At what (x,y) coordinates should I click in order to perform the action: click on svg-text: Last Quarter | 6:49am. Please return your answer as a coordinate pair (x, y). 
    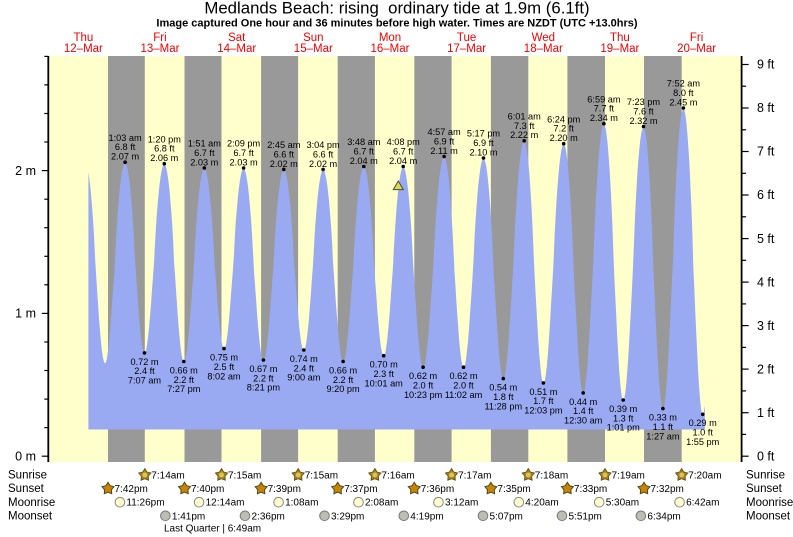
    Looking at the image, I should click on (212, 529).